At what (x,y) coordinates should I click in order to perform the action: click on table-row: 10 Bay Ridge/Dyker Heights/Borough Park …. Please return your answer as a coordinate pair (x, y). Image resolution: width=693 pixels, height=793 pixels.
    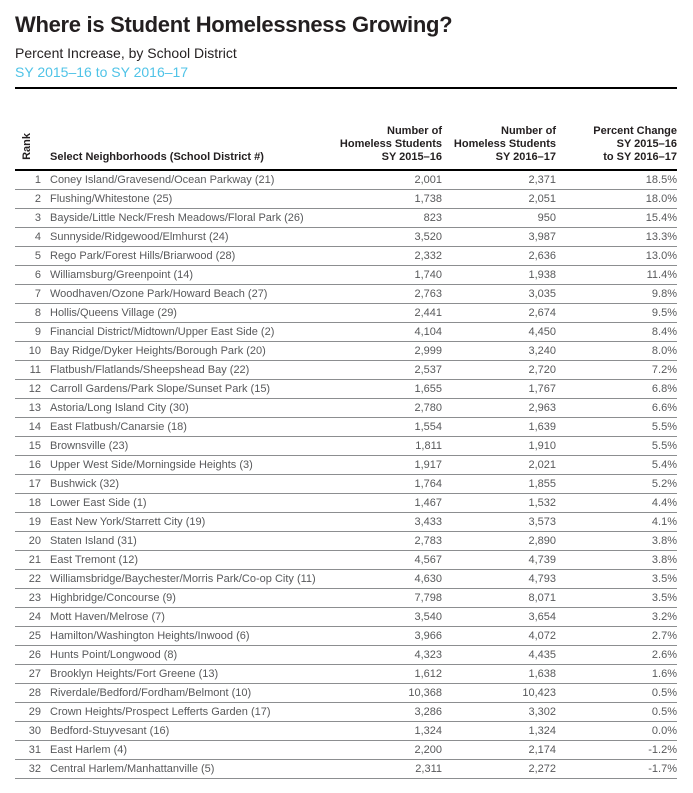
    Looking at the image, I should click on (346, 351).